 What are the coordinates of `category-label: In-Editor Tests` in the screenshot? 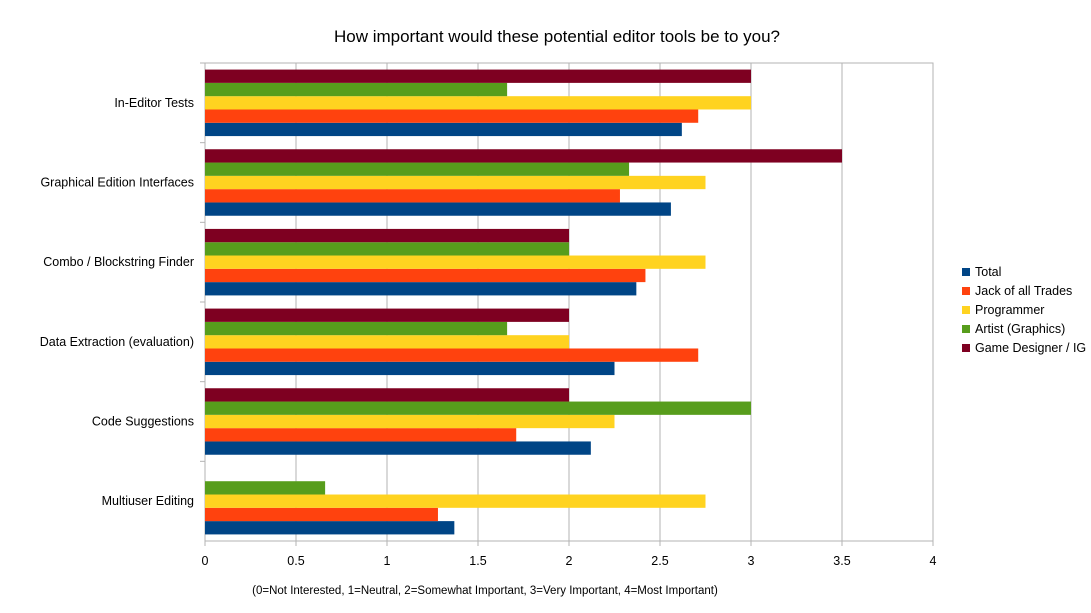 It's located at (154, 103).